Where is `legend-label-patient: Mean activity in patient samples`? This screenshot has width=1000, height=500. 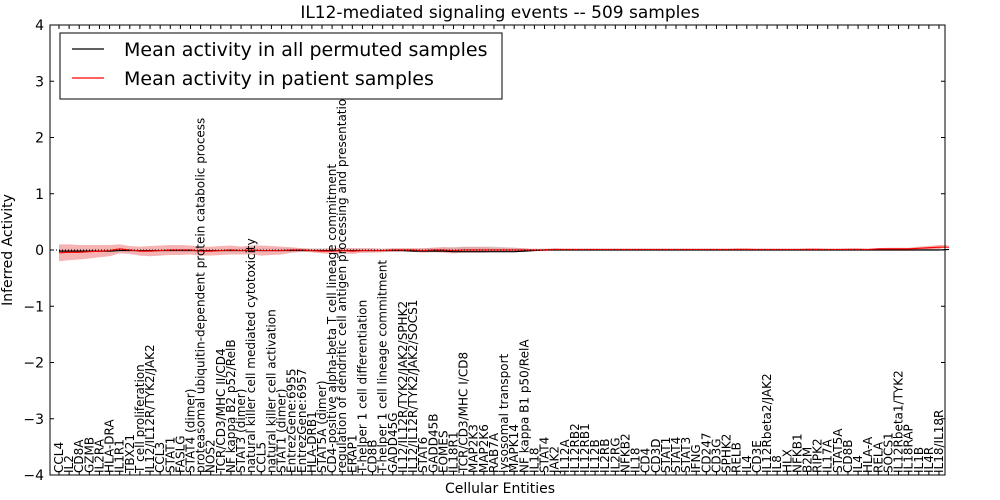 legend-label-patient: Mean activity in patient samples is located at coordinates (279, 79).